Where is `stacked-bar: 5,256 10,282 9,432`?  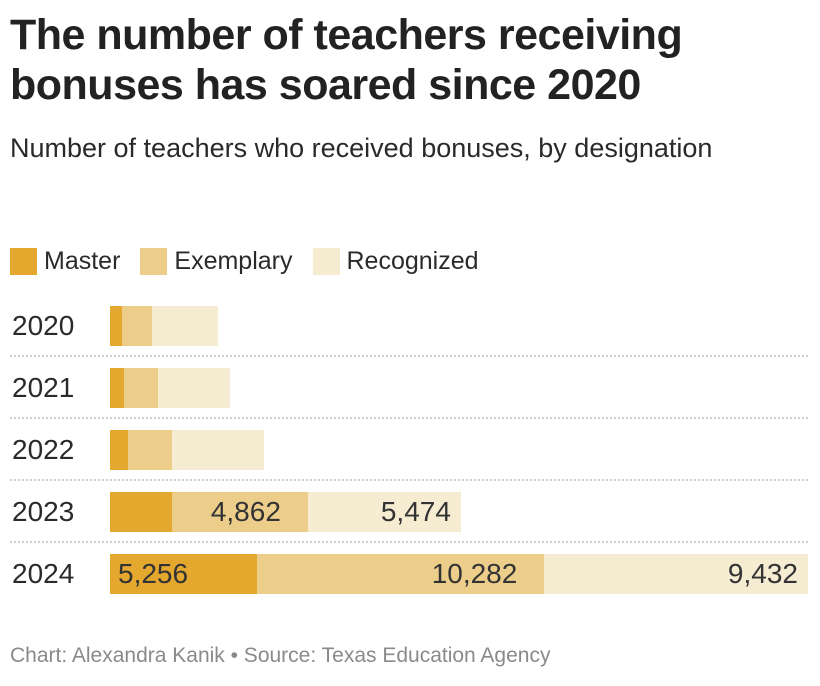 stacked-bar: 5,256 10,282 9,432 is located at coordinates (459, 574).